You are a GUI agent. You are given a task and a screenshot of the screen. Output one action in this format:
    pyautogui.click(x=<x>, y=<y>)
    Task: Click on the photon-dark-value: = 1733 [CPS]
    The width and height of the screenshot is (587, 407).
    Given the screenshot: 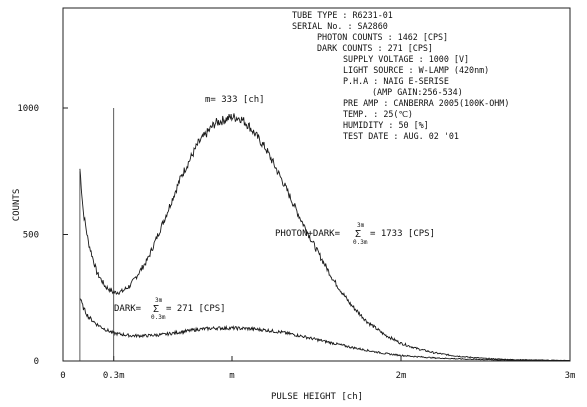 What is the action you would take?
    pyautogui.click(x=402, y=234)
    